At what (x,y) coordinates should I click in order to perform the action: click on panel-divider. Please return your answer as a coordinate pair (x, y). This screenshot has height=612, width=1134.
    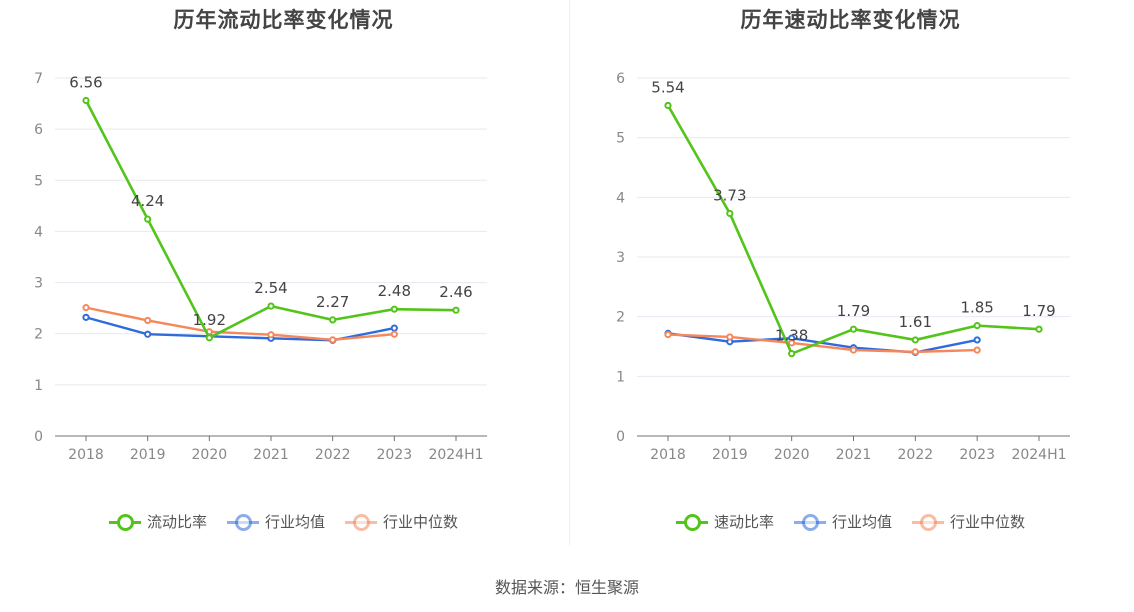
    Looking at the image, I should click on (569, 272).